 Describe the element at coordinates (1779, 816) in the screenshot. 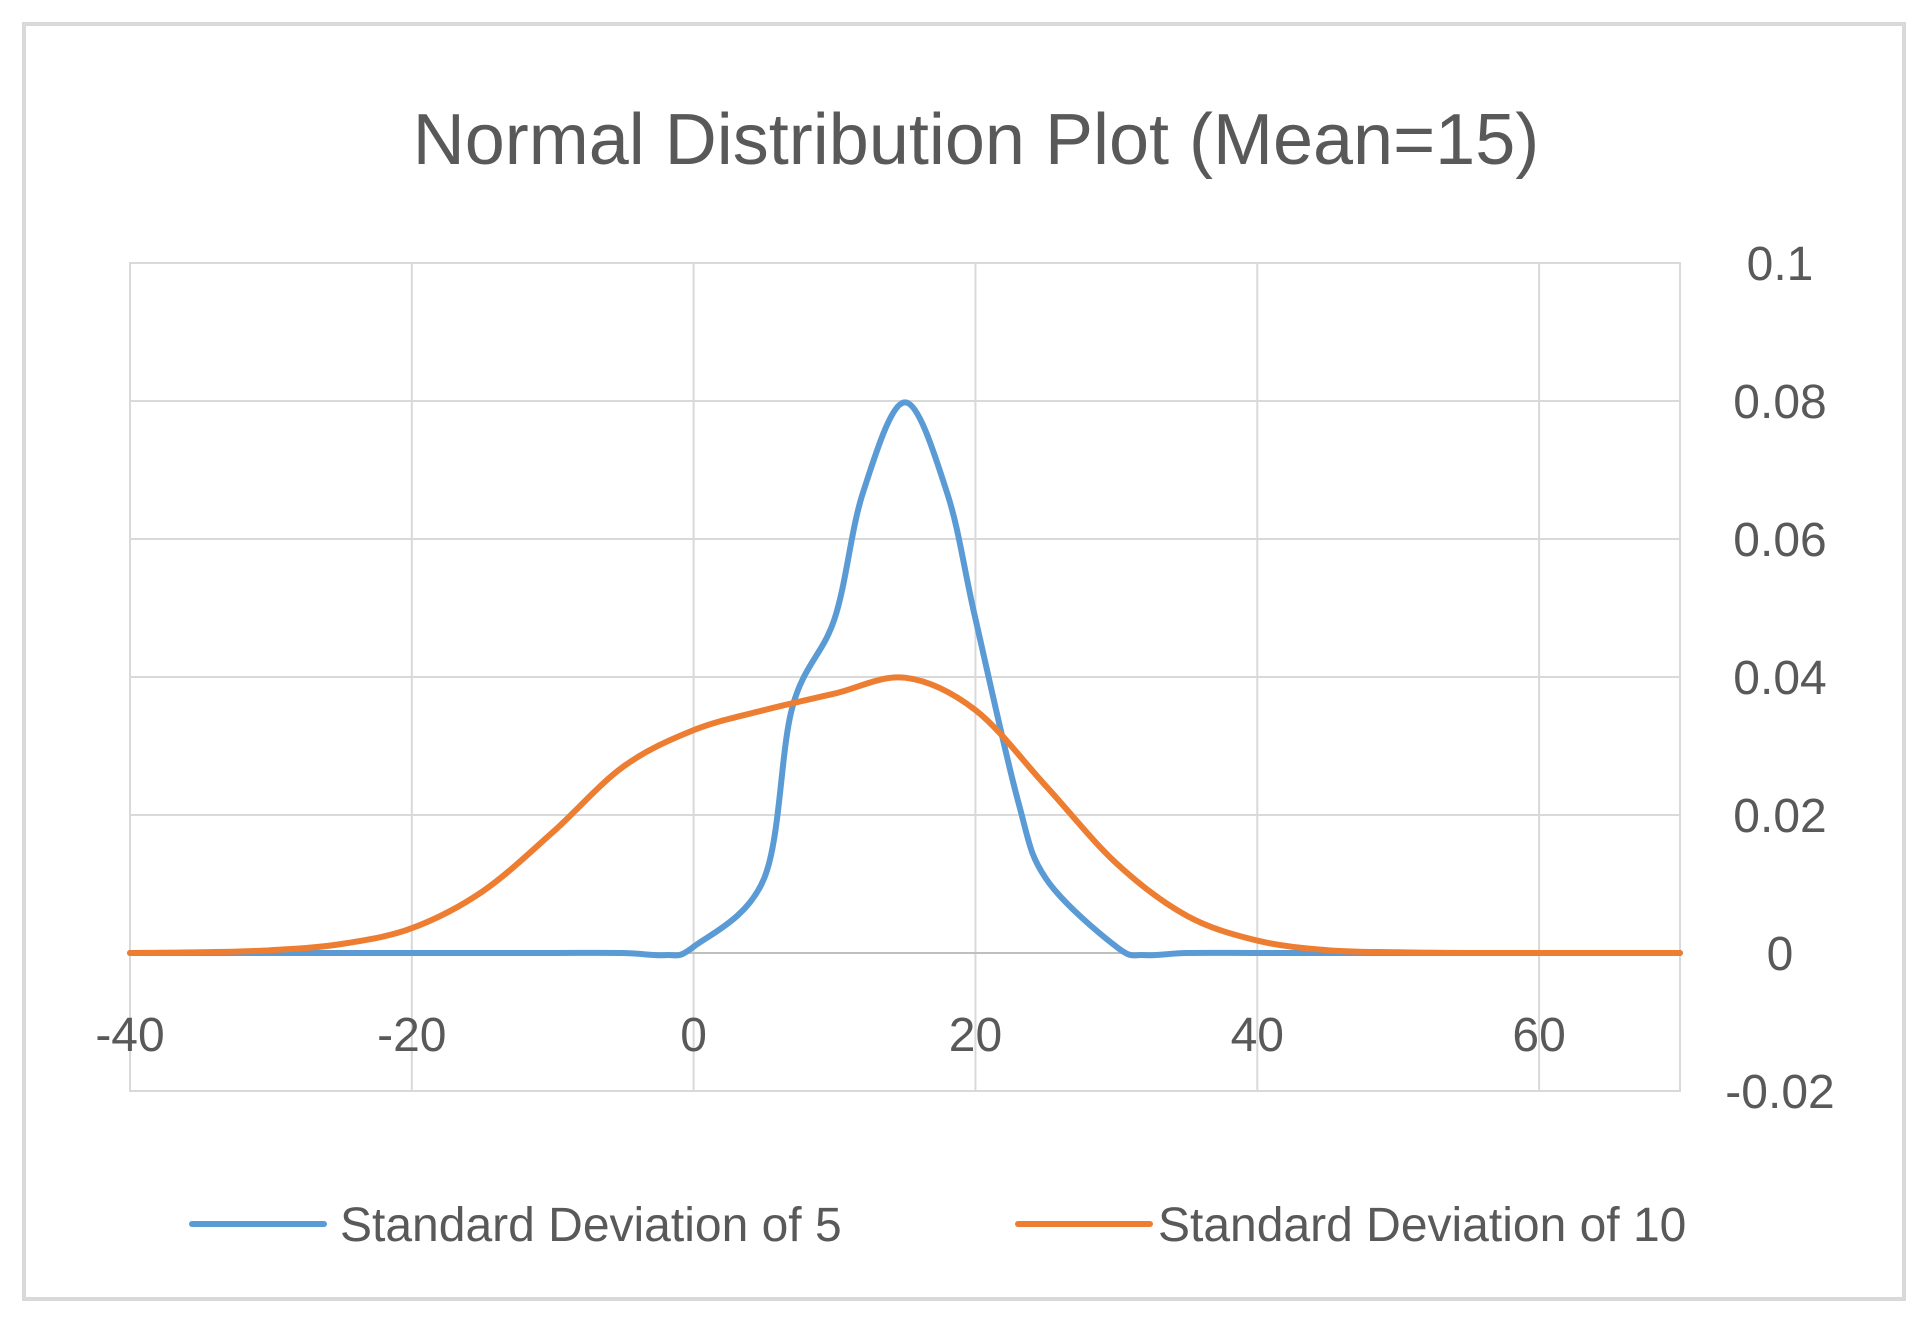

I see `y-tick-label: 0.02` at that location.